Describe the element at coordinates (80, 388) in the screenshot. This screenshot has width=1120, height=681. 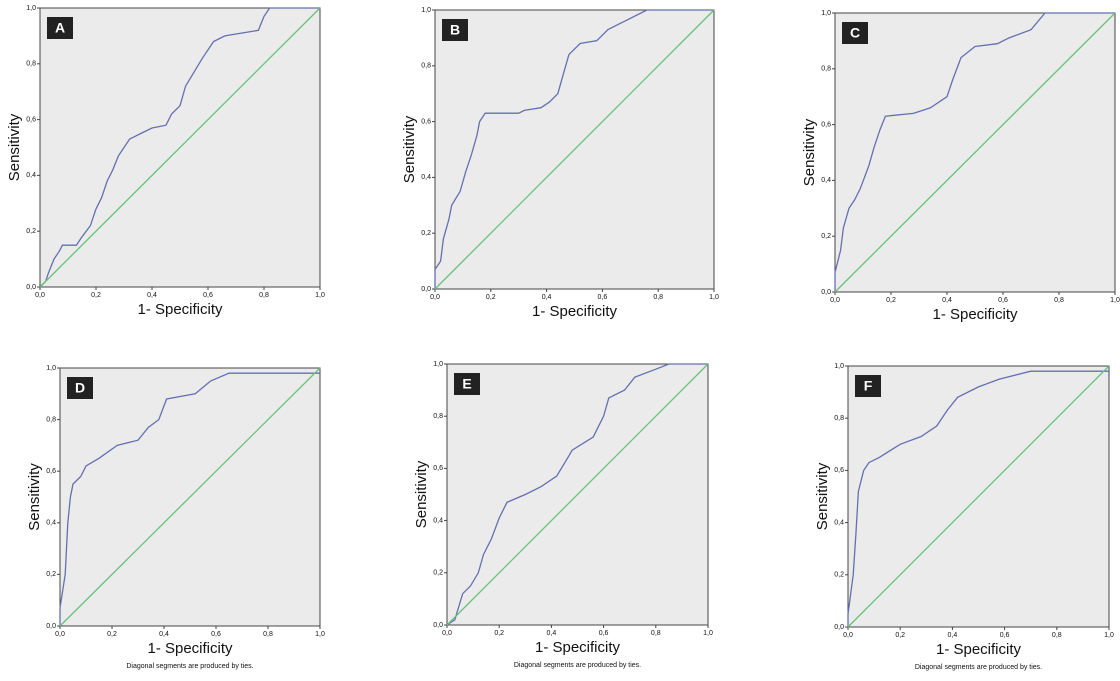
I see `panel-label: D` at that location.